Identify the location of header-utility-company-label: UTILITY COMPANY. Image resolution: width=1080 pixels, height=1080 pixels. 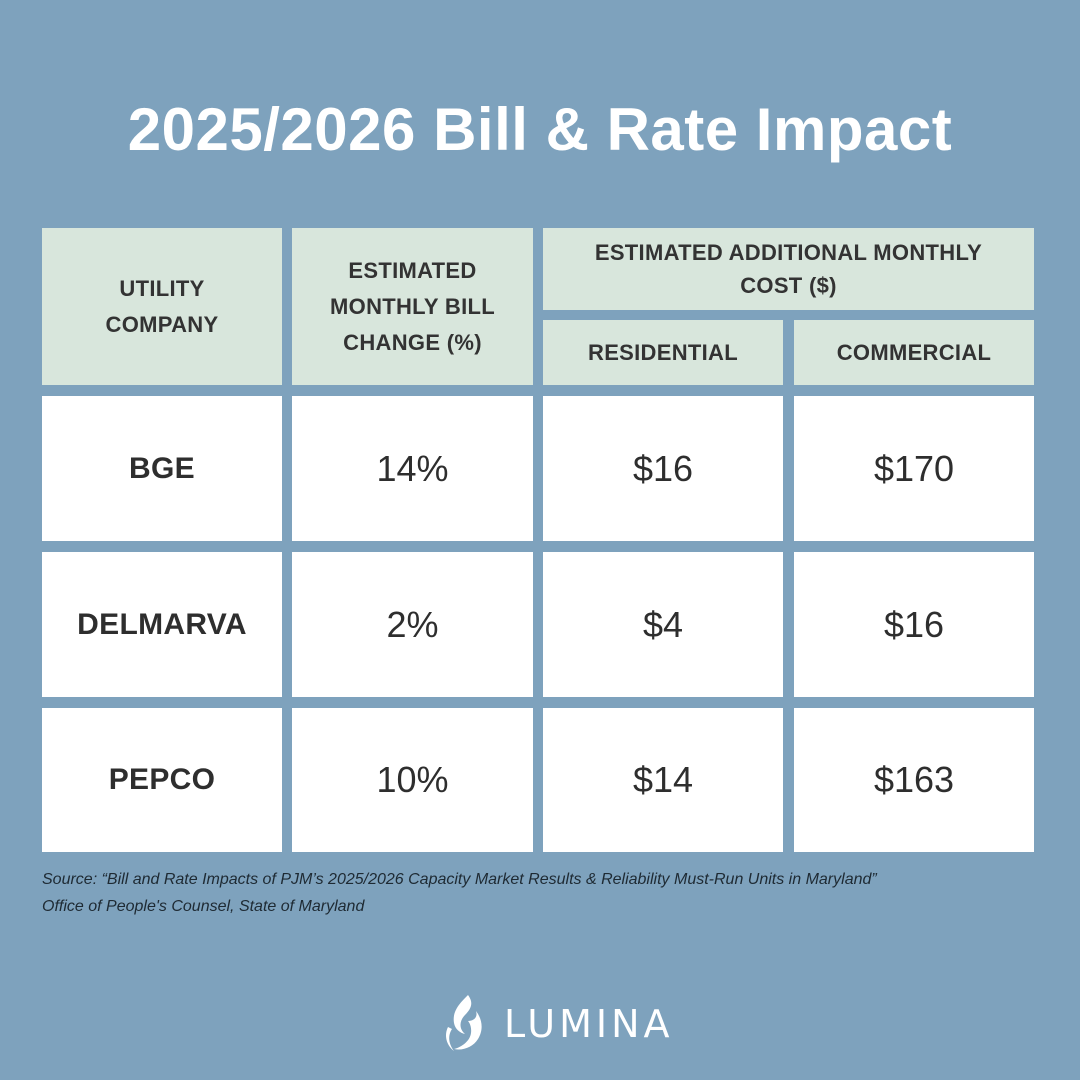
(162, 306).